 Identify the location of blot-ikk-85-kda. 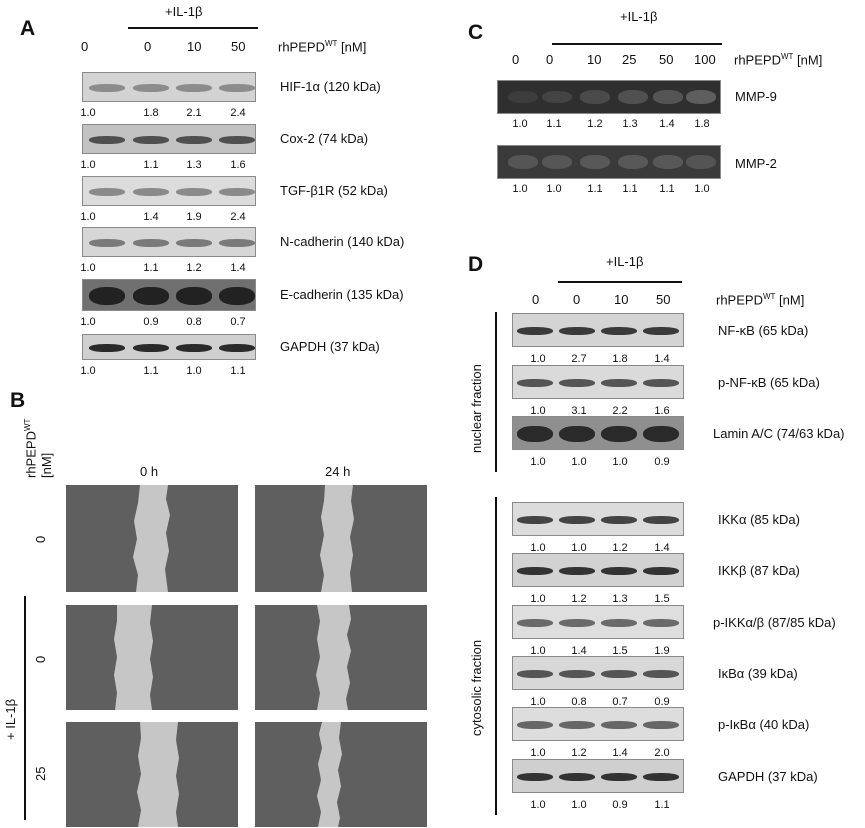
(598, 519).